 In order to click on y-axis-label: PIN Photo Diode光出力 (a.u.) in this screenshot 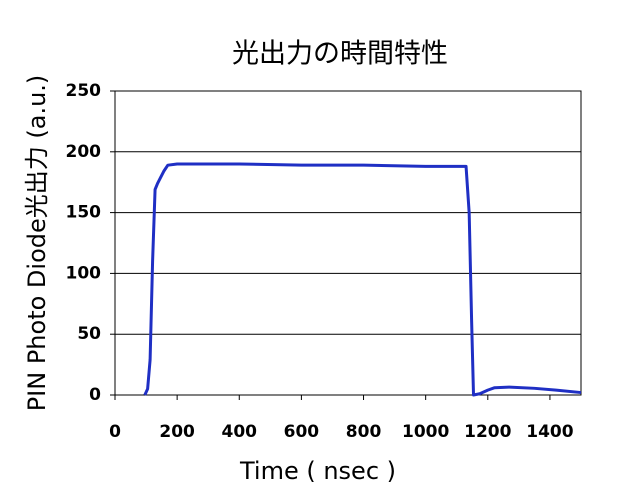, I will do `click(37, 243)`.